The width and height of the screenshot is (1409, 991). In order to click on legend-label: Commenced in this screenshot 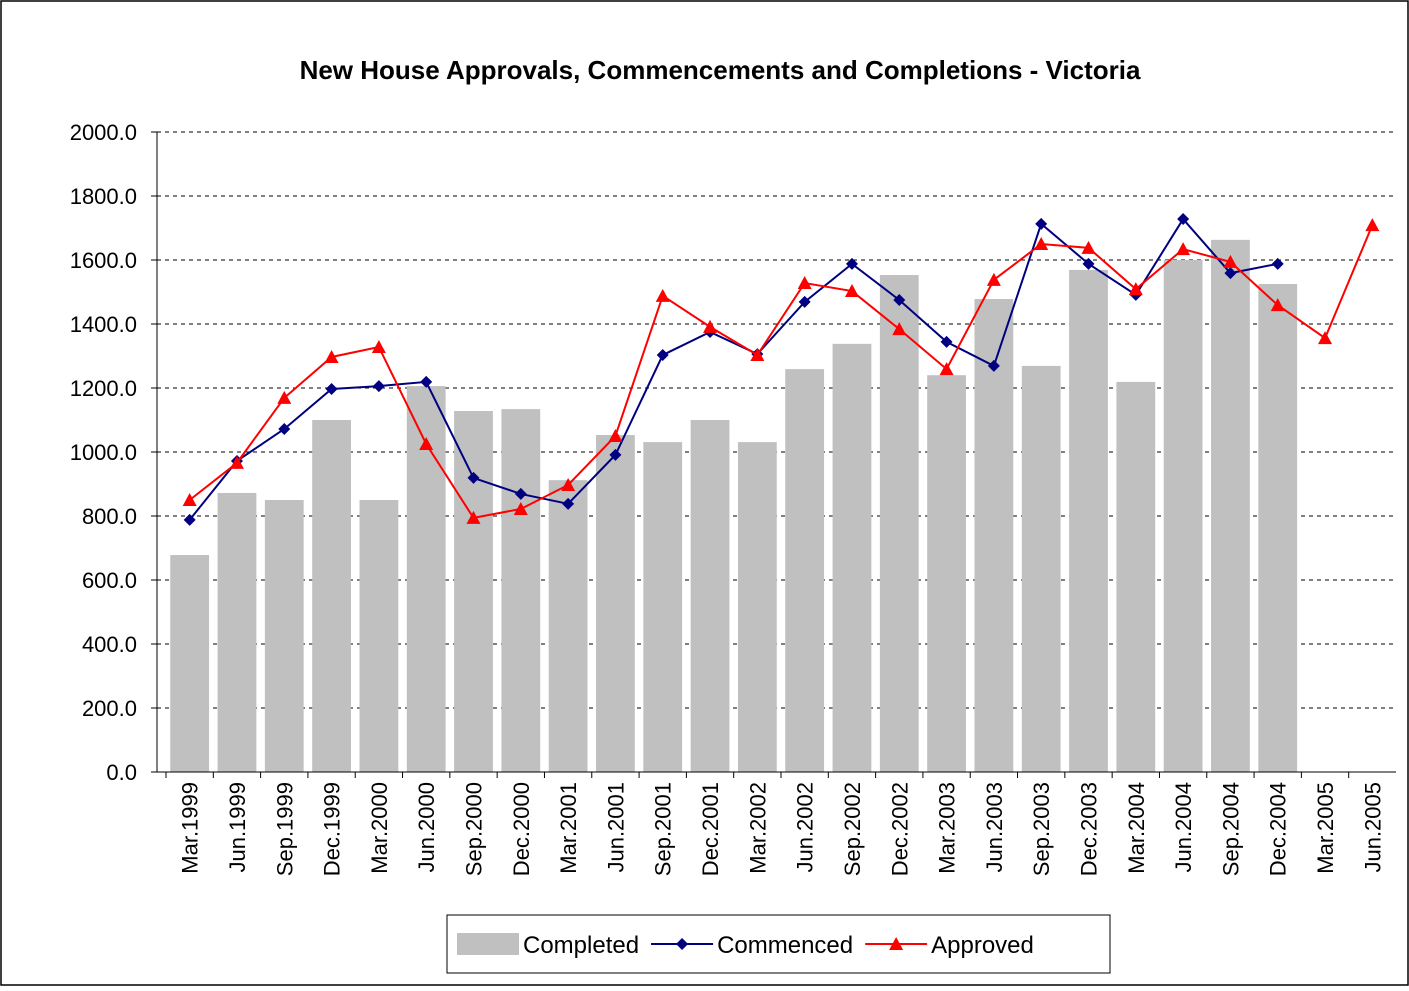, I will do `click(785, 945)`.